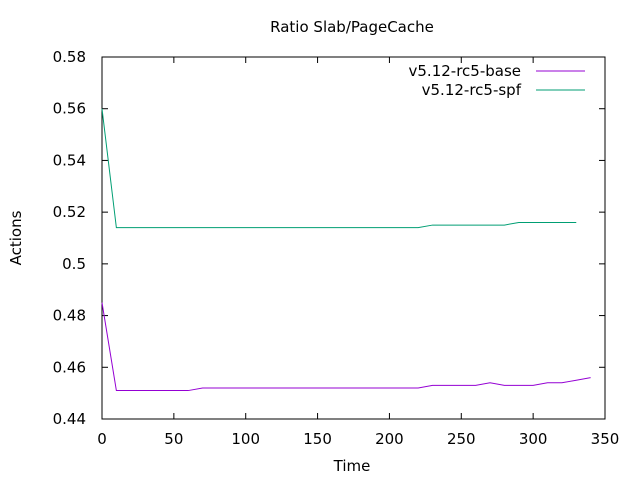  I want to click on y-tick-label: 0.5, so click(74, 264).